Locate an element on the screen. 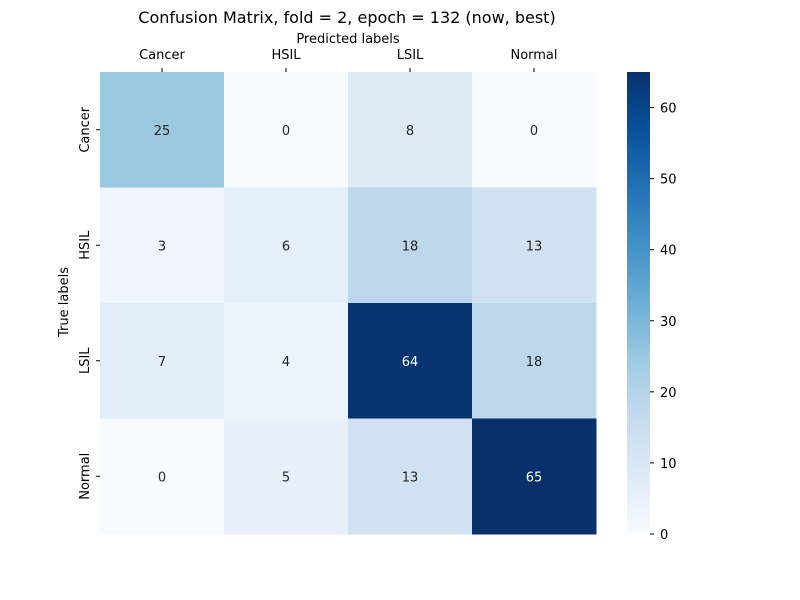 The height and width of the screenshot is (600, 800). x-tick-label: HSIL is located at coordinates (286, 55).